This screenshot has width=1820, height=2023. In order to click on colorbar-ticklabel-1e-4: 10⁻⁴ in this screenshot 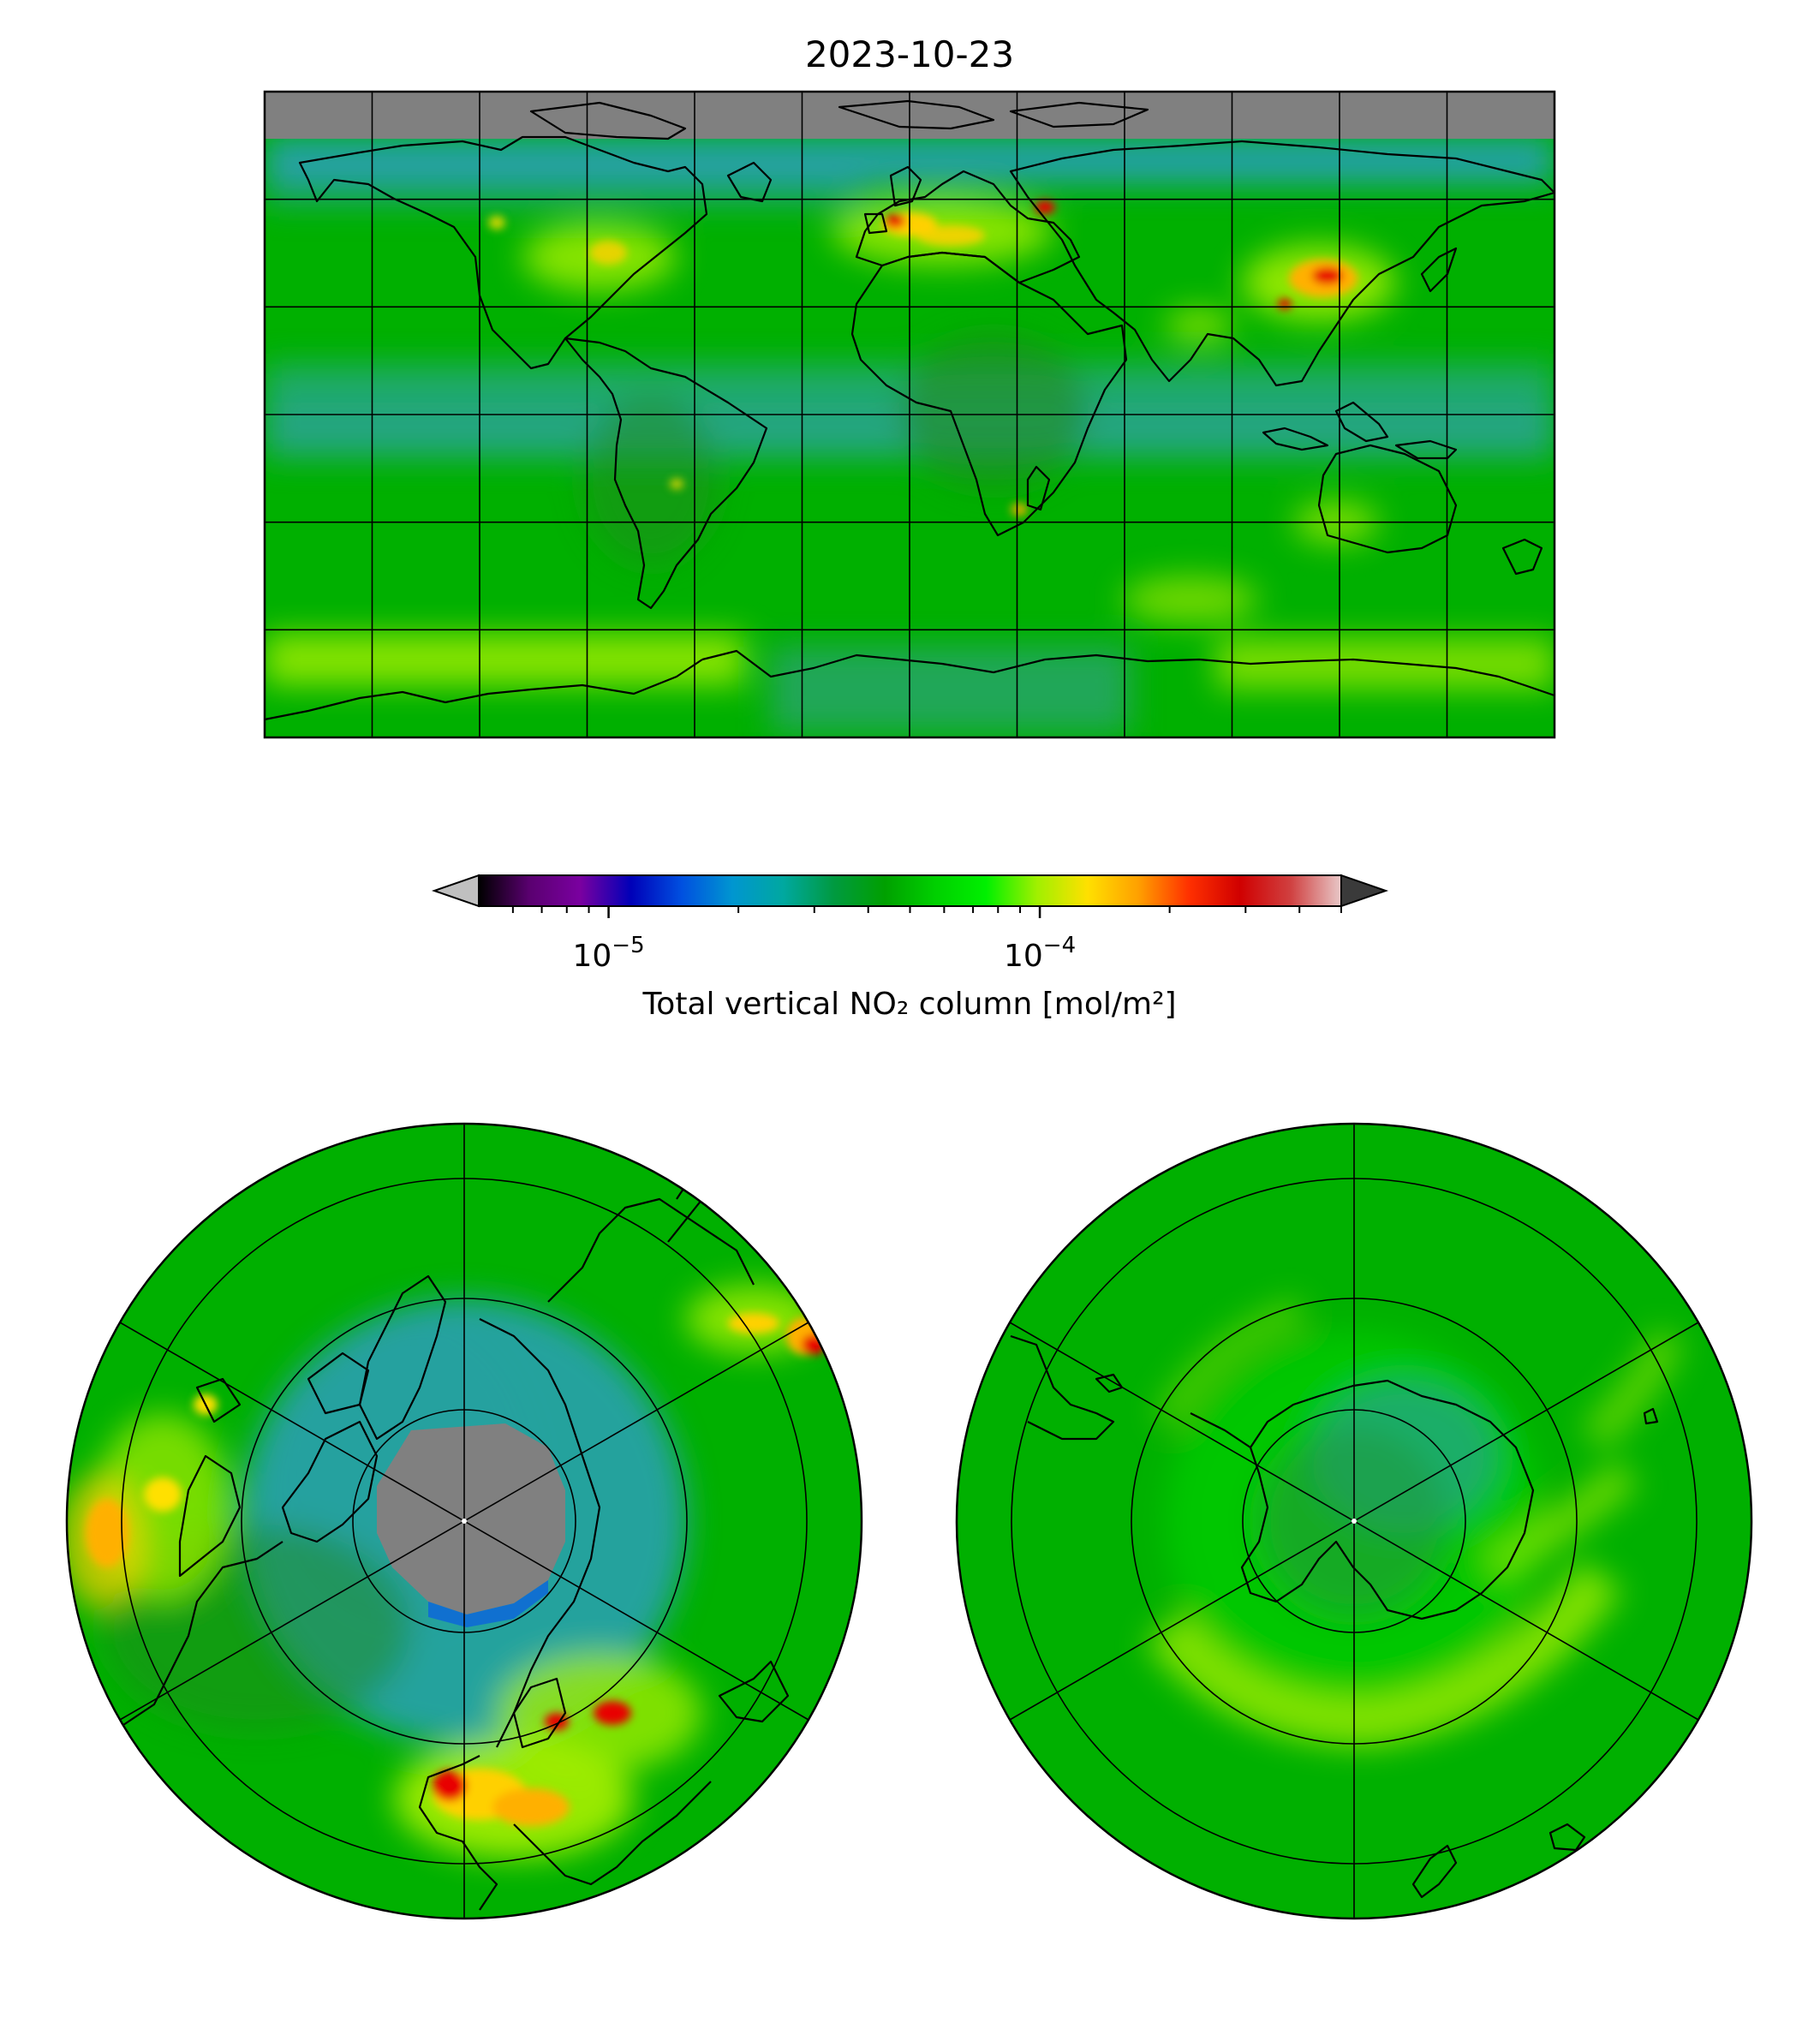, I will do `click(1040, 953)`.